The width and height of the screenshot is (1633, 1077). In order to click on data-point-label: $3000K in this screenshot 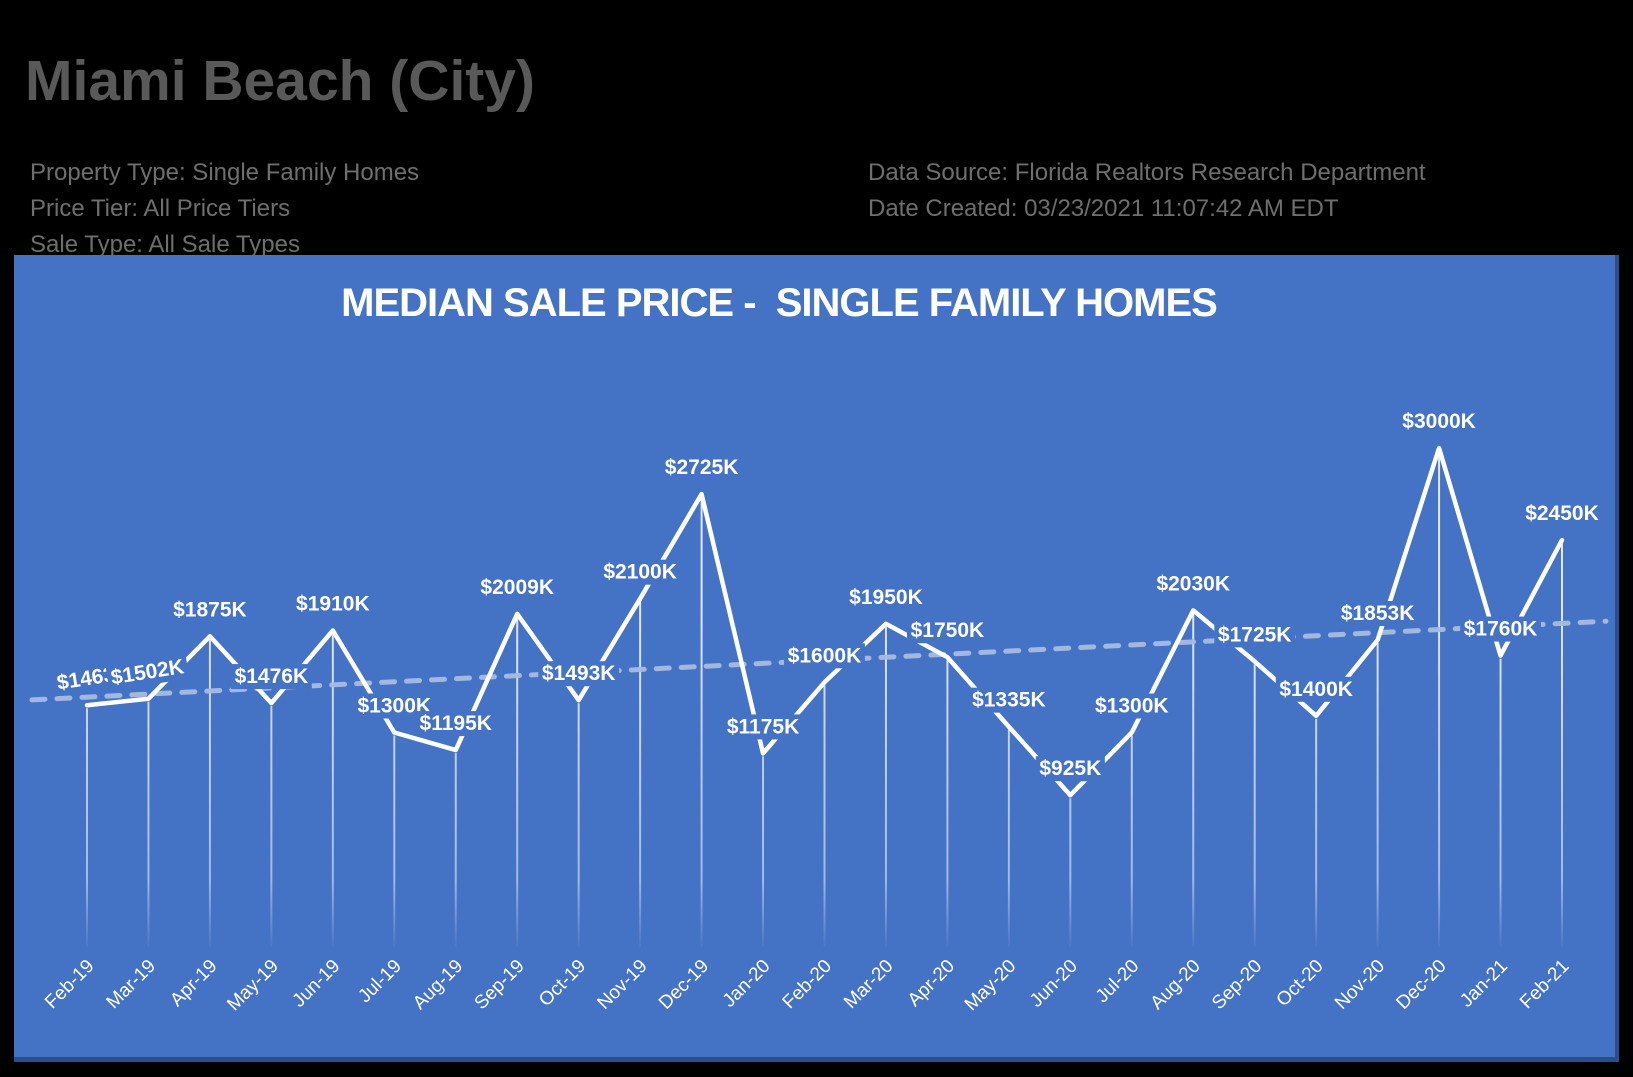, I will do `click(1439, 422)`.